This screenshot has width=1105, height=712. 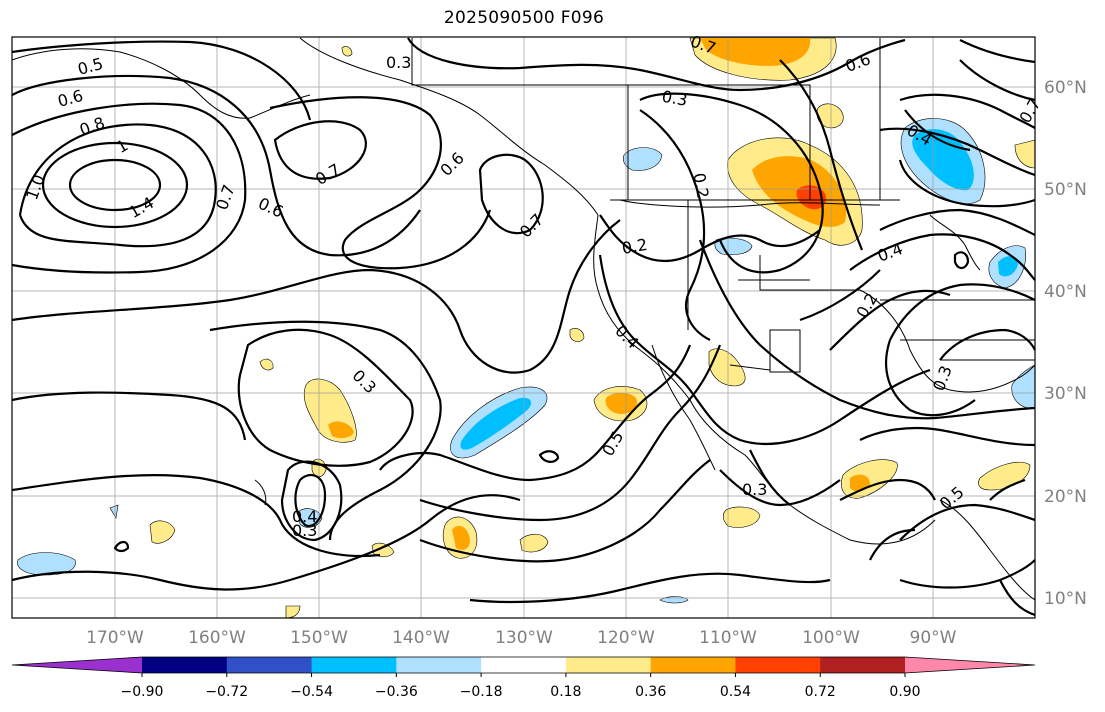 I want to click on contour-label: 0.8, so click(x=92, y=126).